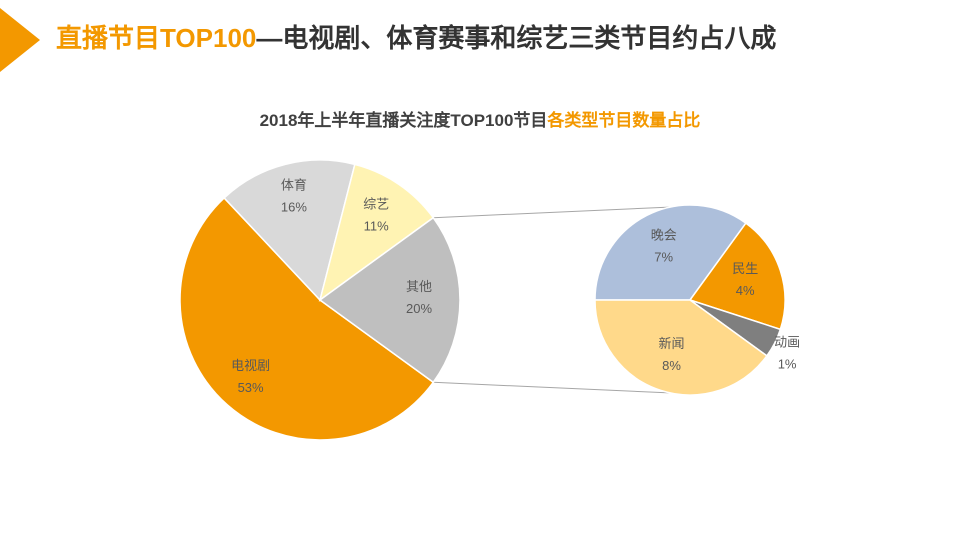 The image size is (960, 540). Describe the element at coordinates (671, 365) in the screenshot. I see `secondary-pie-value-label-3: 8%` at that location.